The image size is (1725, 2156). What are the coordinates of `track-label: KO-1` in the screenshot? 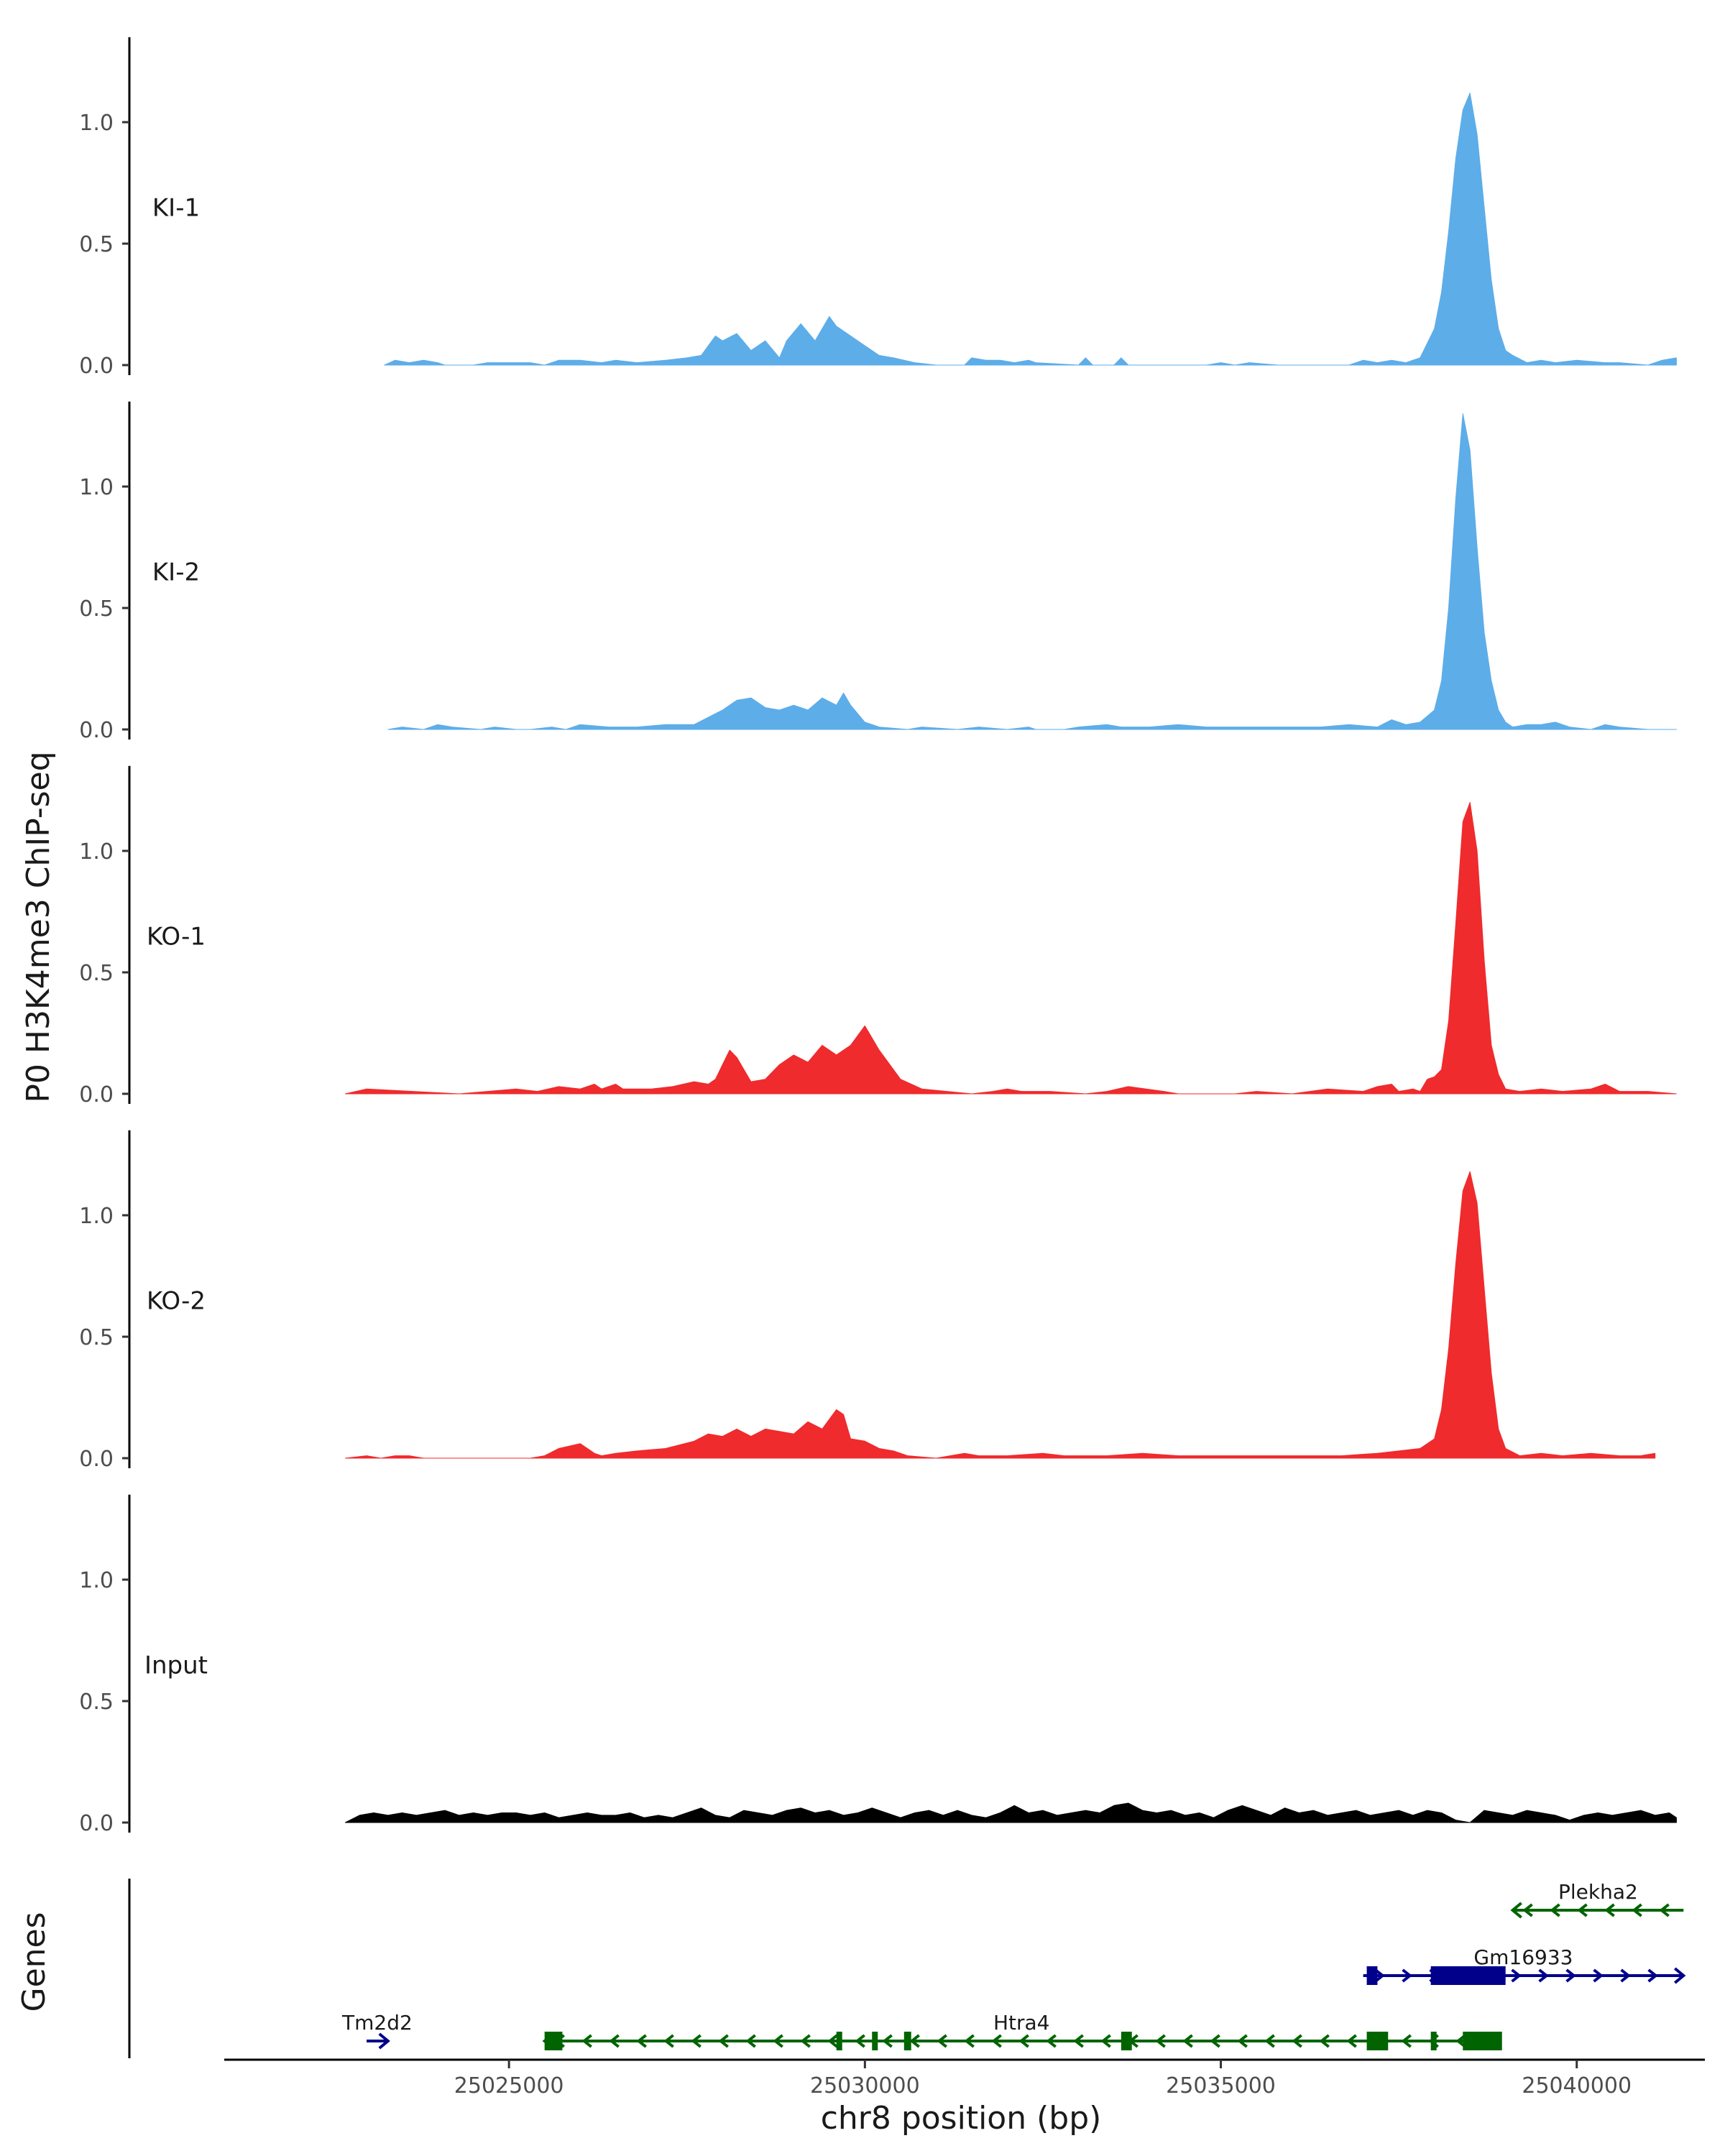 It's located at (176, 937).